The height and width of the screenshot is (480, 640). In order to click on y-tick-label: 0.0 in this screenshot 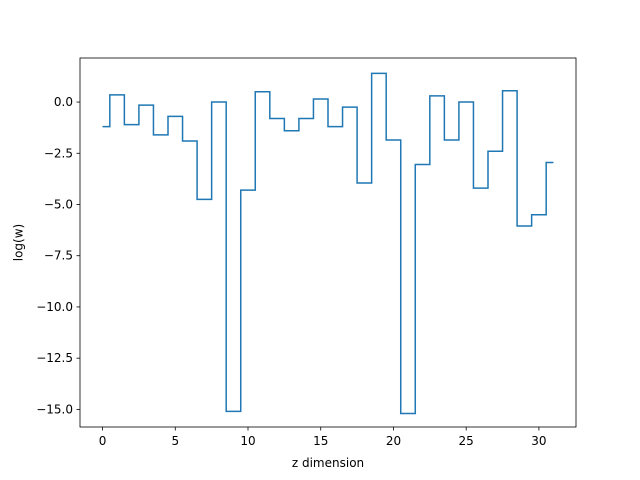, I will do `click(63, 102)`.